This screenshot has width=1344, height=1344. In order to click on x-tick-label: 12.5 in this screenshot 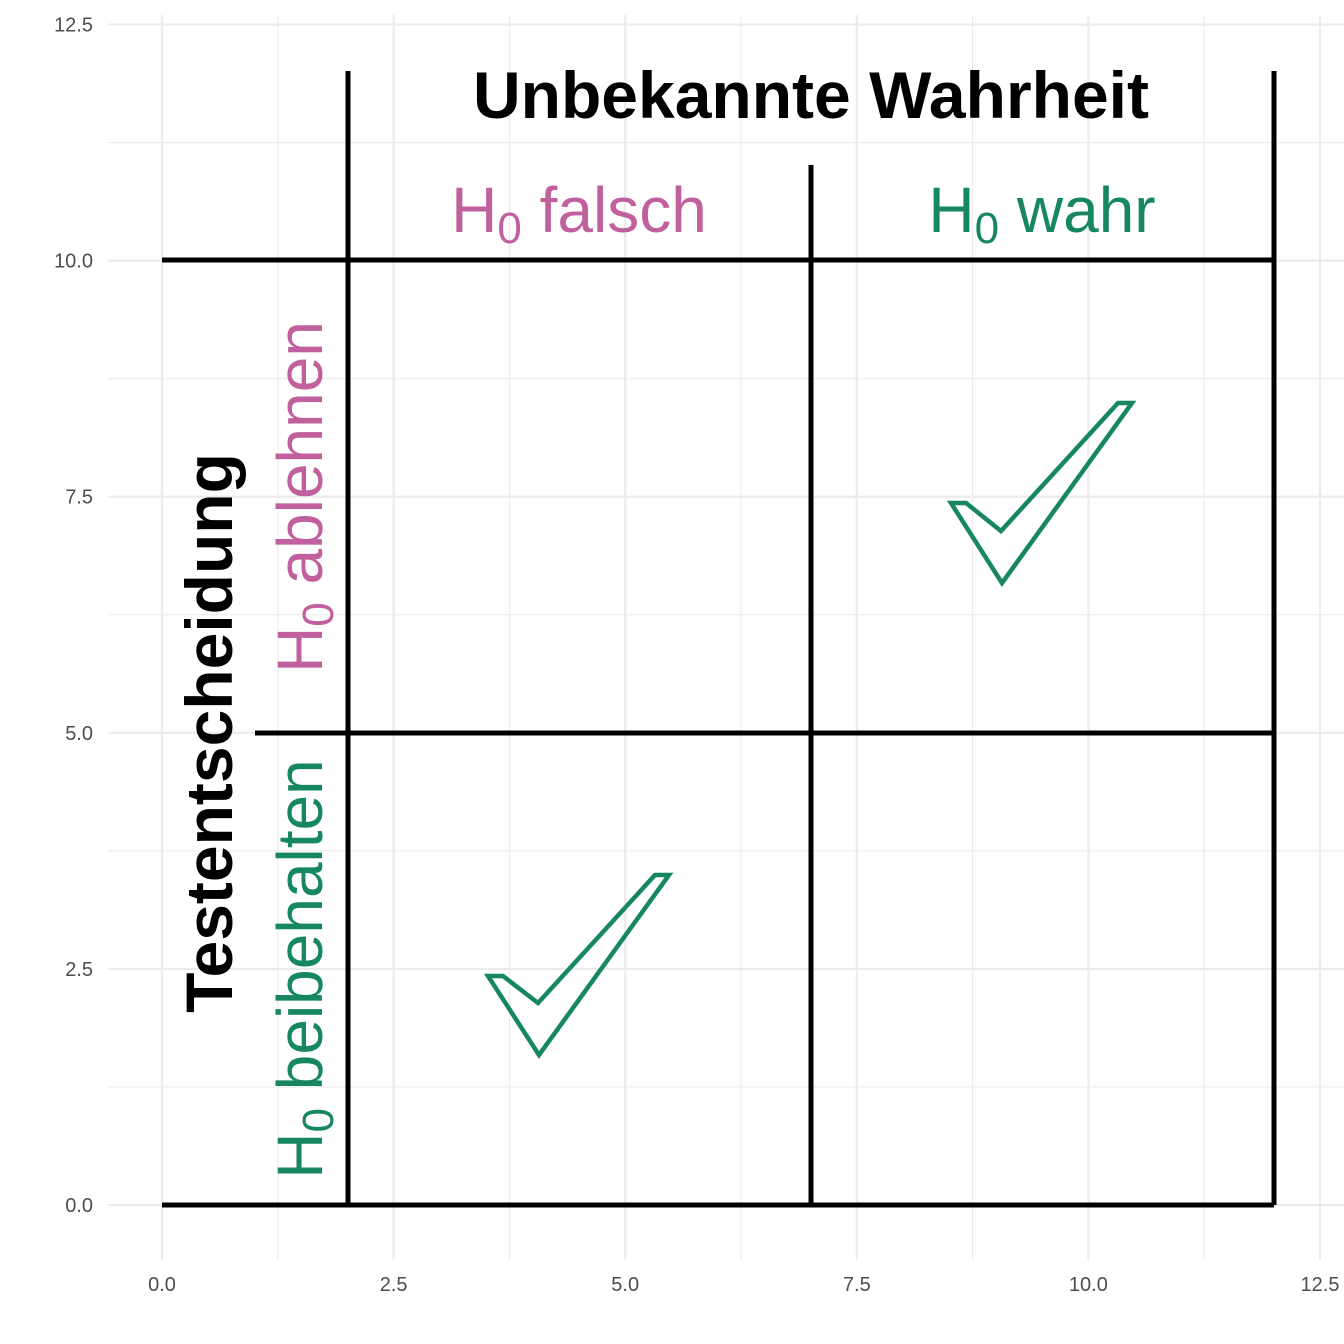, I will do `click(1320, 1285)`.